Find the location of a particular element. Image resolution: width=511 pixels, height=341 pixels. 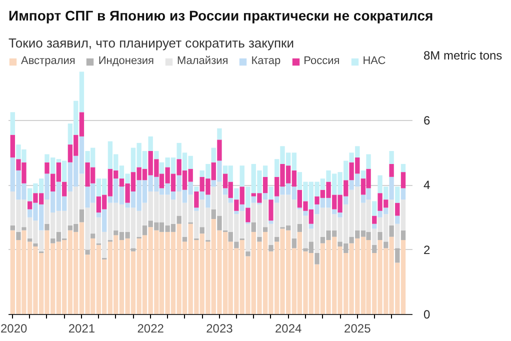

x-tick-label: 2025 is located at coordinates (358, 329).